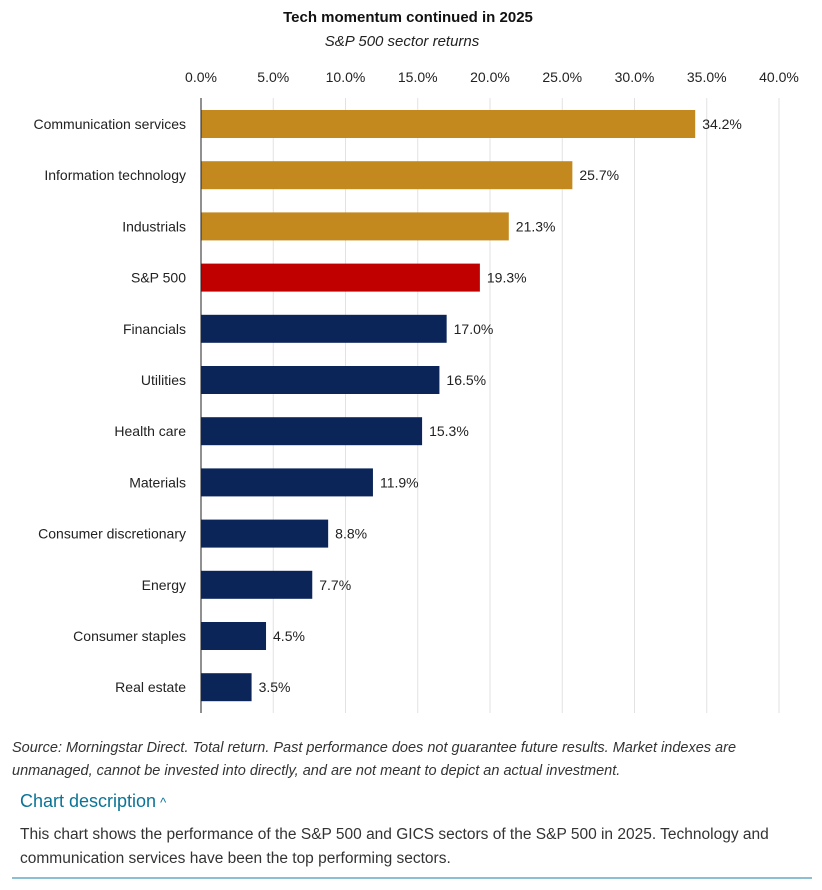 The image size is (822, 890). What do you see at coordinates (466, 380) in the screenshot?
I see `value-label: 16.5%` at bounding box center [466, 380].